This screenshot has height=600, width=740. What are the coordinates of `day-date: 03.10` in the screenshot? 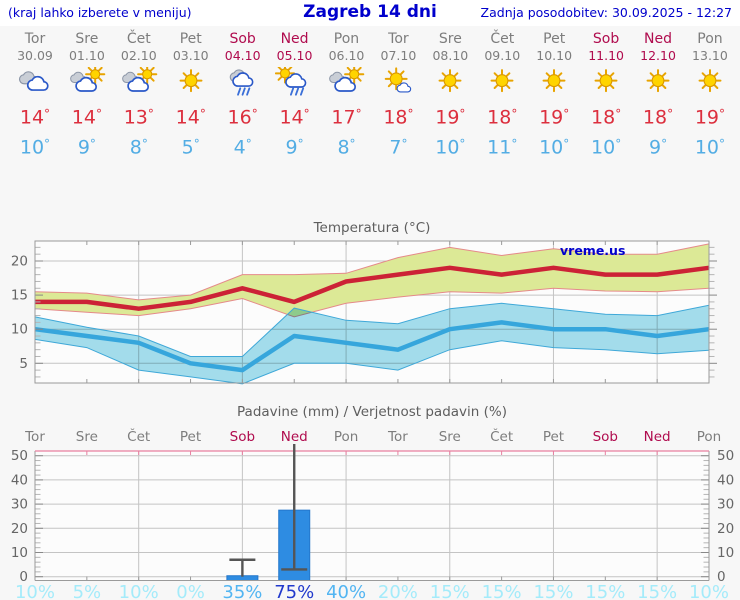 It's located at (190, 55).